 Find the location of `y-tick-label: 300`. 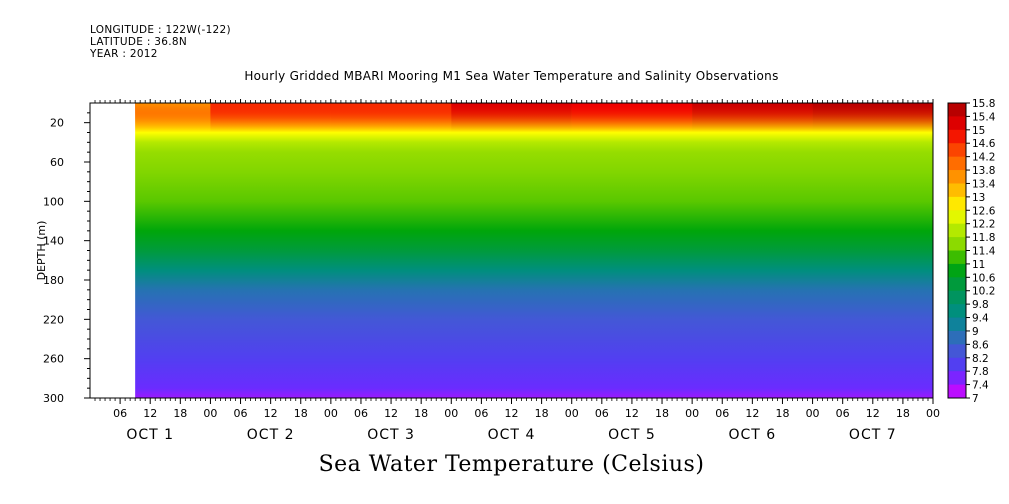

y-tick-label: 300 is located at coordinates (53, 398).